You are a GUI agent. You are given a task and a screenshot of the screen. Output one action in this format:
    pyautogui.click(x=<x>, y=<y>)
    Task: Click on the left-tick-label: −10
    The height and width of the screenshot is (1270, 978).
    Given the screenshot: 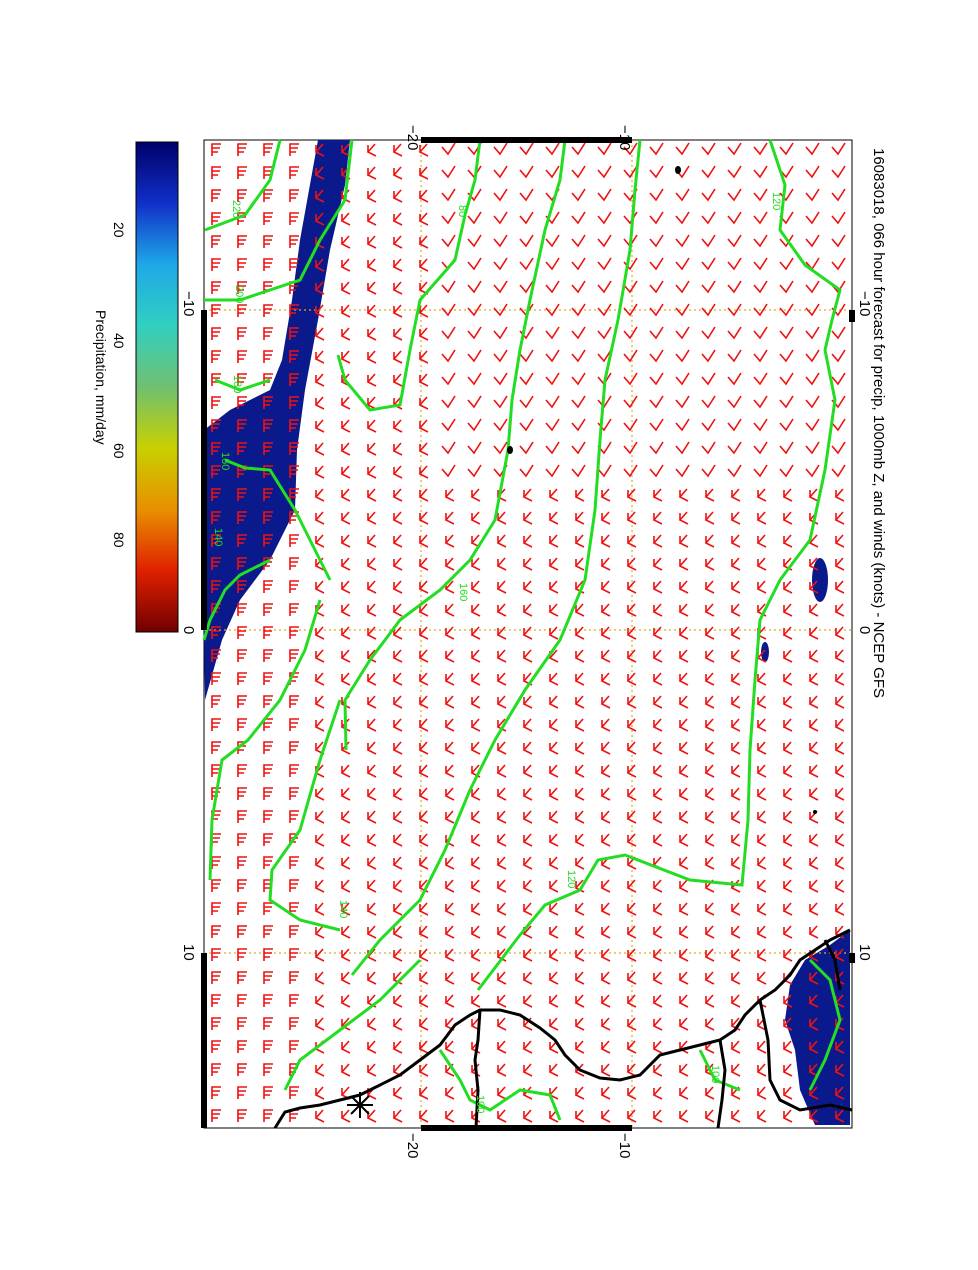 What is the action you would take?
    pyautogui.click(x=188, y=303)
    